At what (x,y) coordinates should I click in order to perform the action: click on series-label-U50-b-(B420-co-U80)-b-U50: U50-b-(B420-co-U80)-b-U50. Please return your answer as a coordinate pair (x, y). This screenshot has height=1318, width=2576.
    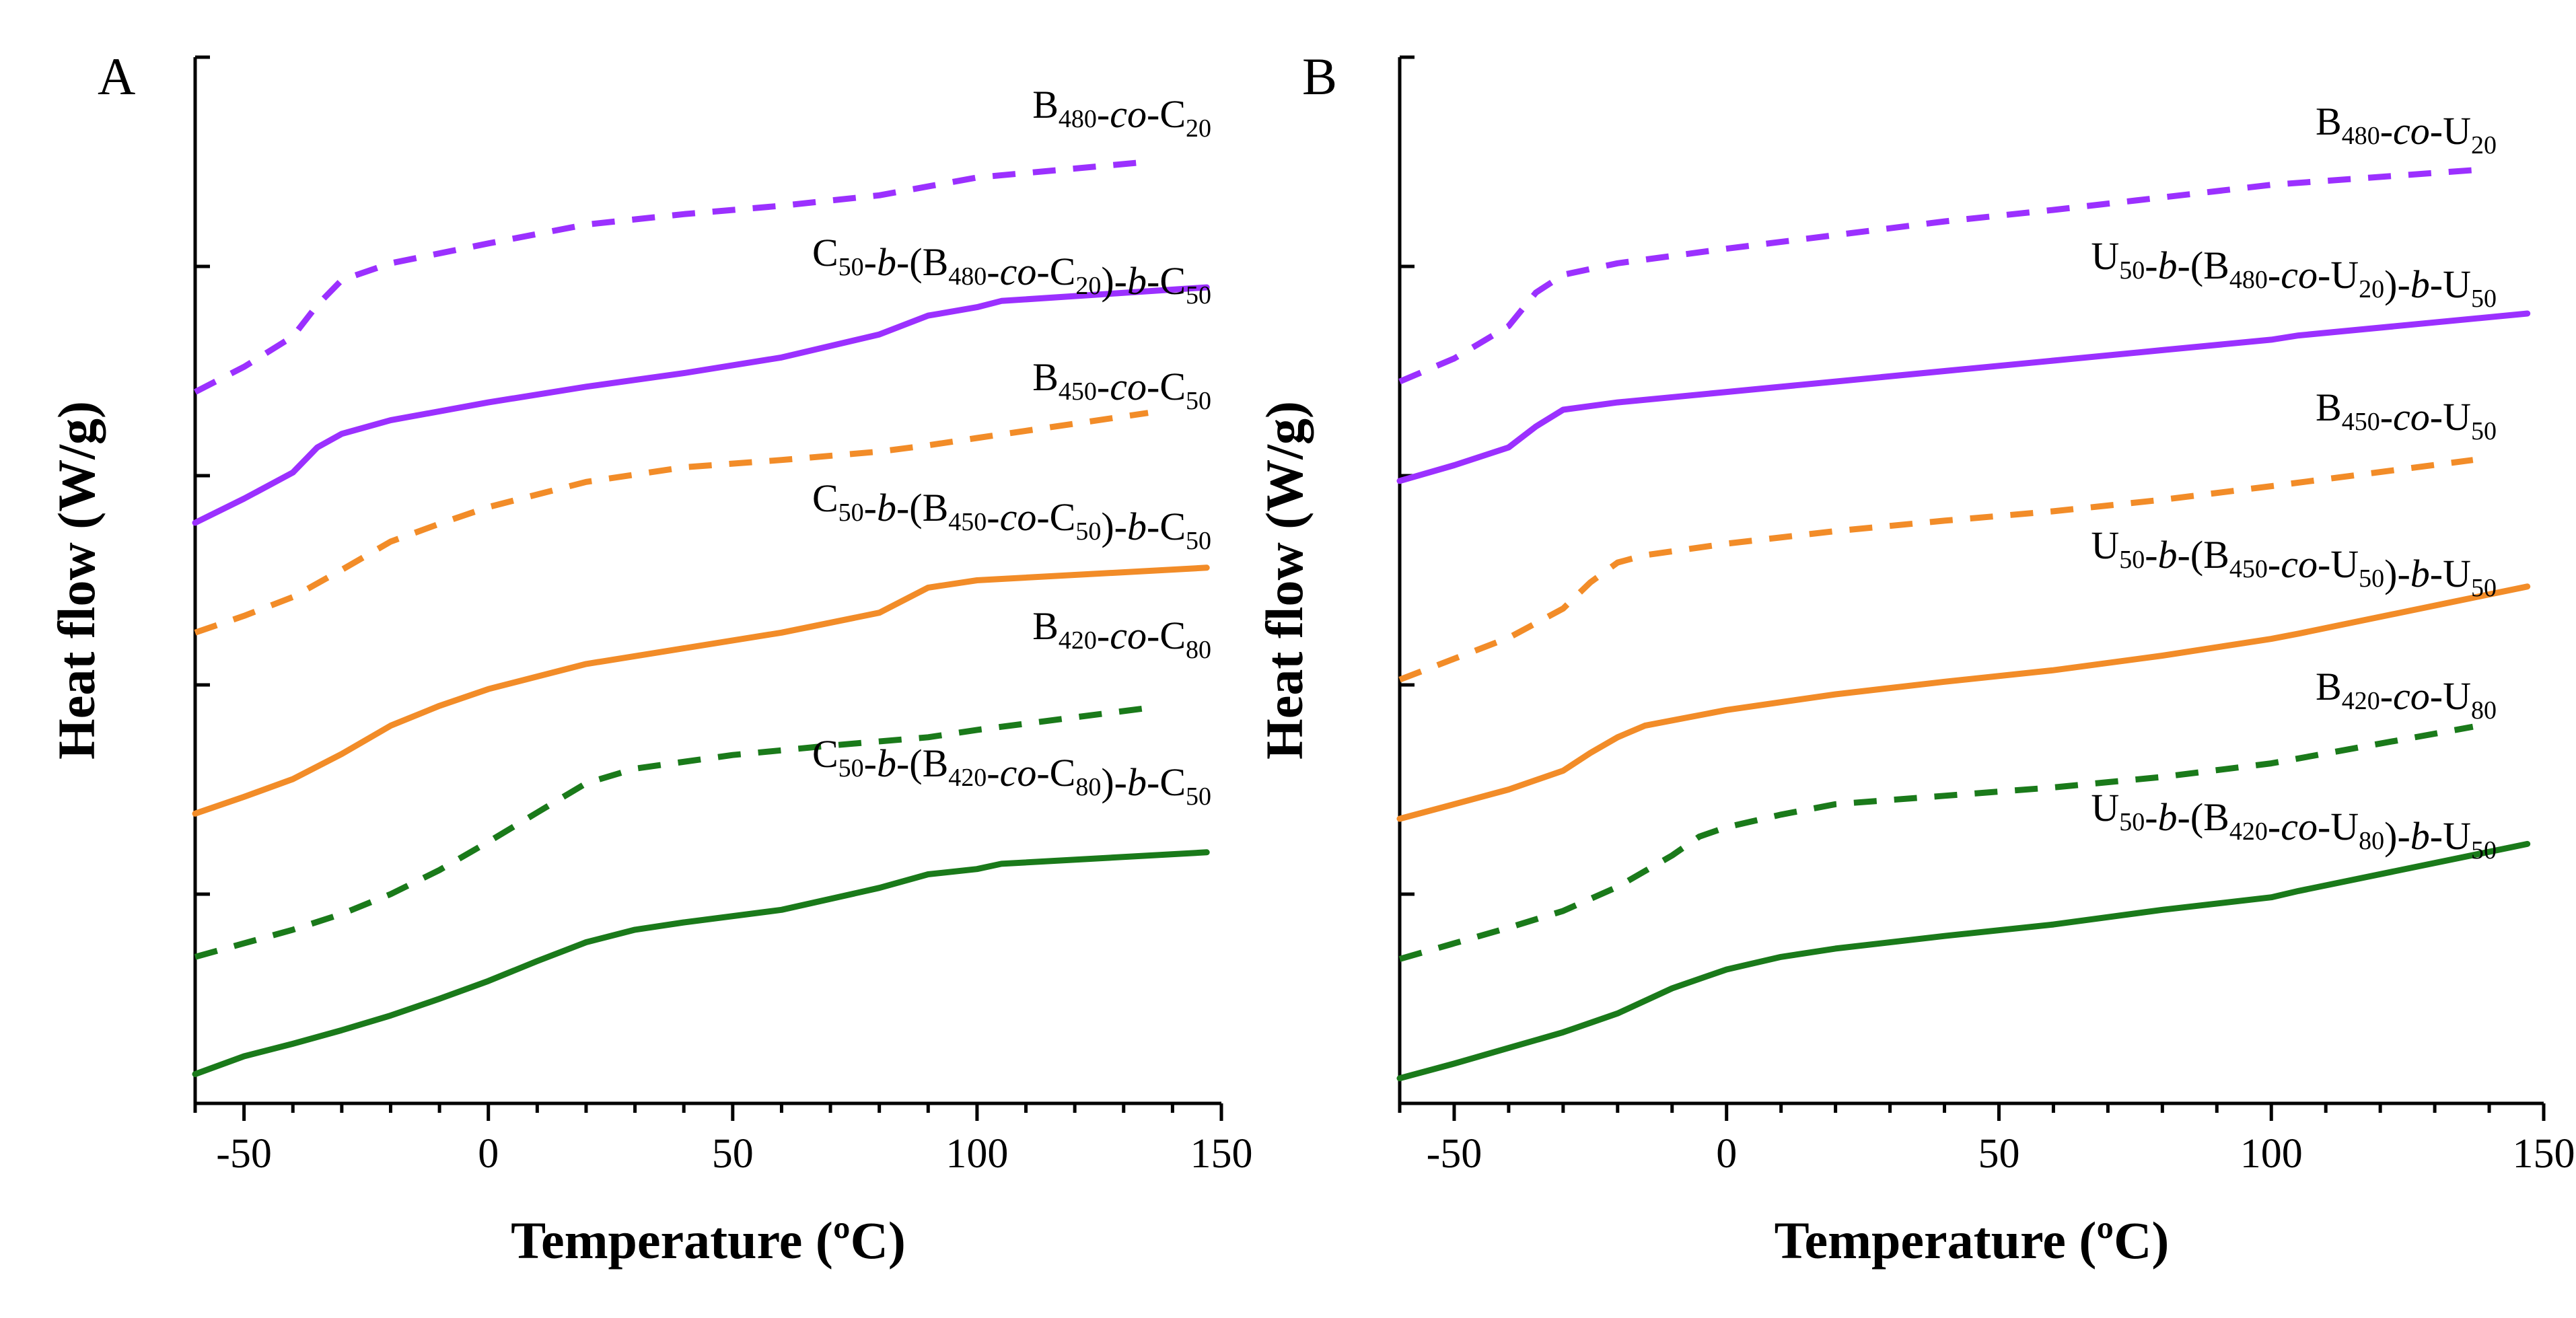
    Looking at the image, I should click on (2294, 826).